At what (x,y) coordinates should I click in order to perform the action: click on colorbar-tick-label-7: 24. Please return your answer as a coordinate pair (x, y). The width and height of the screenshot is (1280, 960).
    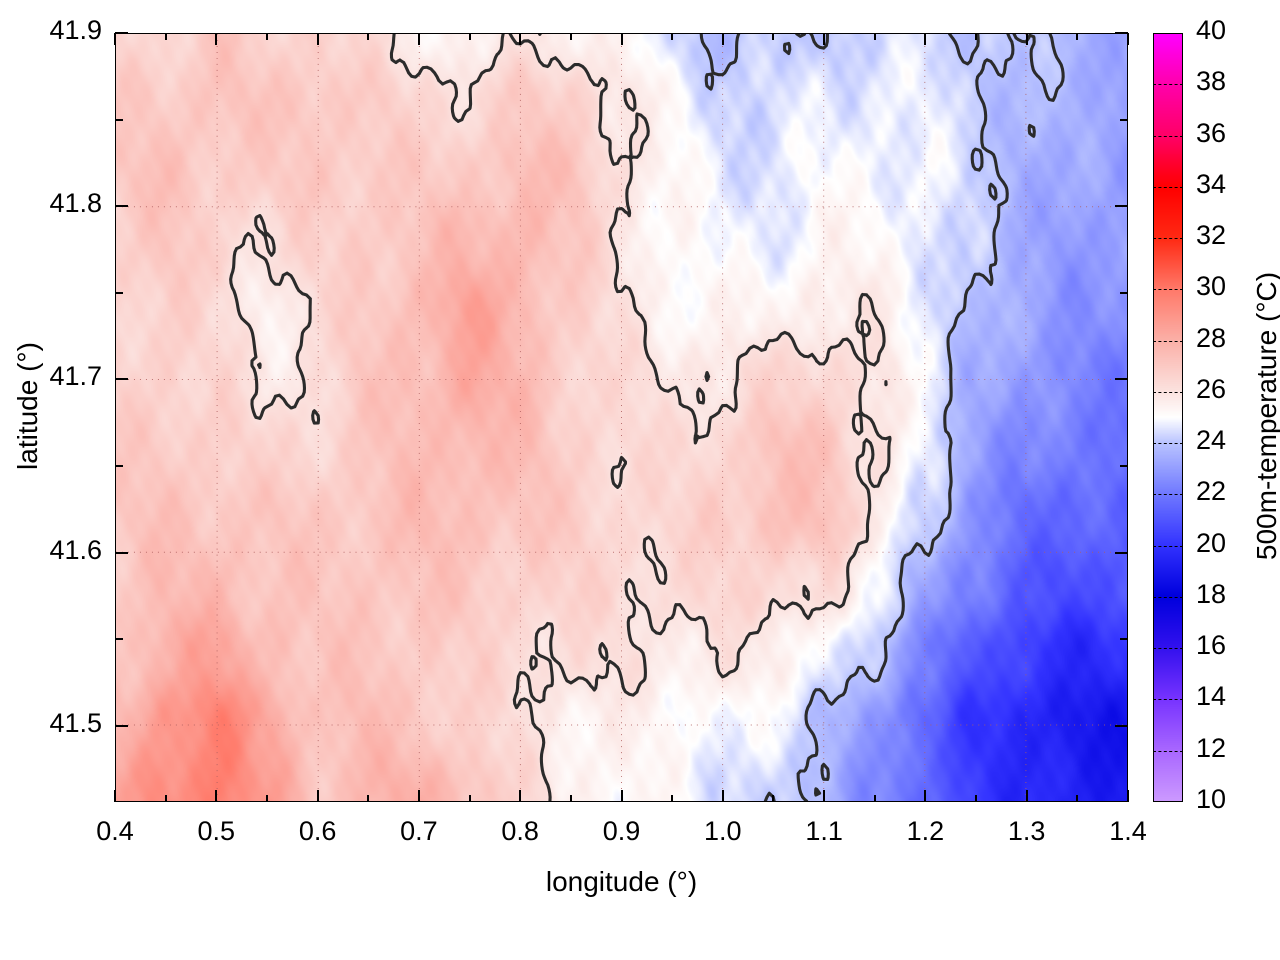
    Looking at the image, I should click on (1211, 440).